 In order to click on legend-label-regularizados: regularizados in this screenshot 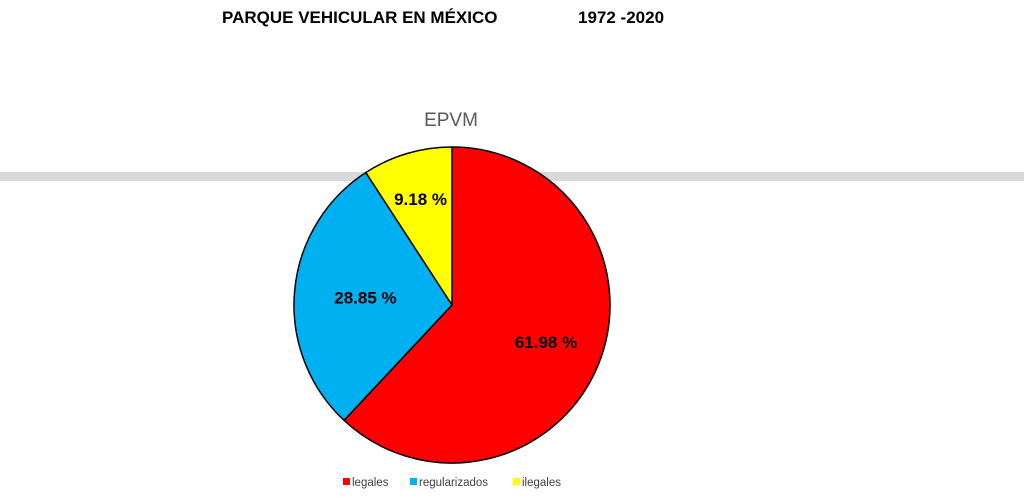, I will do `click(453, 483)`.